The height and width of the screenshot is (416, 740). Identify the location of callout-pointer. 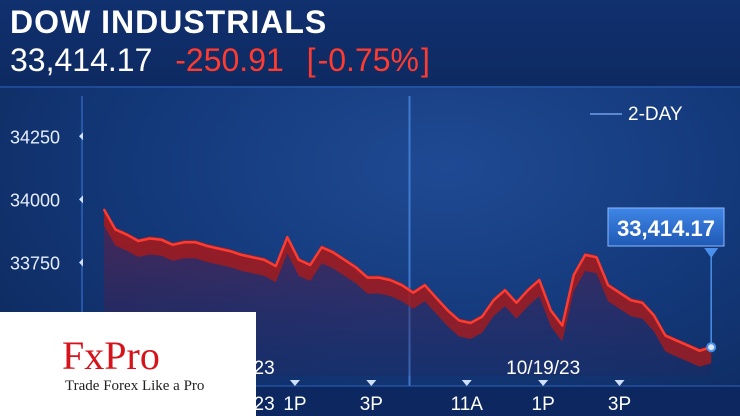
(711, 253).